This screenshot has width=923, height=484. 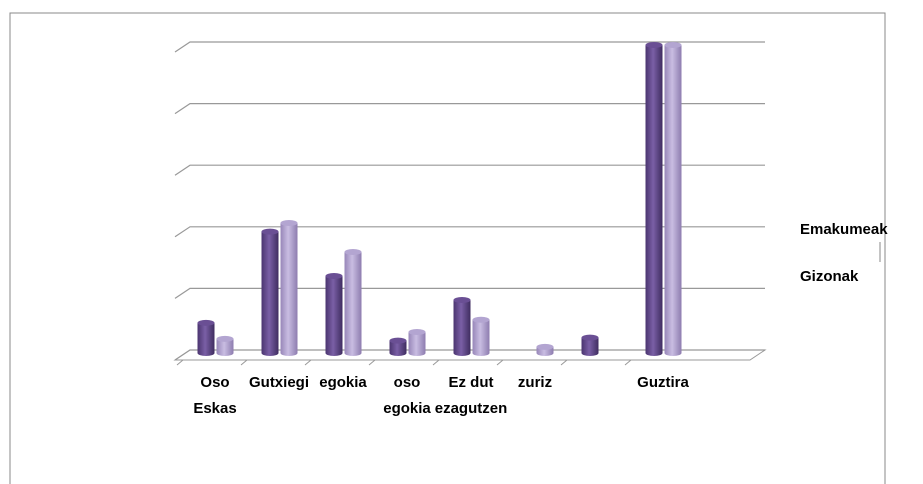 What do you see at coordinates (471, 382) in the screenshot?
I see `label-line: Ez dut` at bounding box center [471, 382].